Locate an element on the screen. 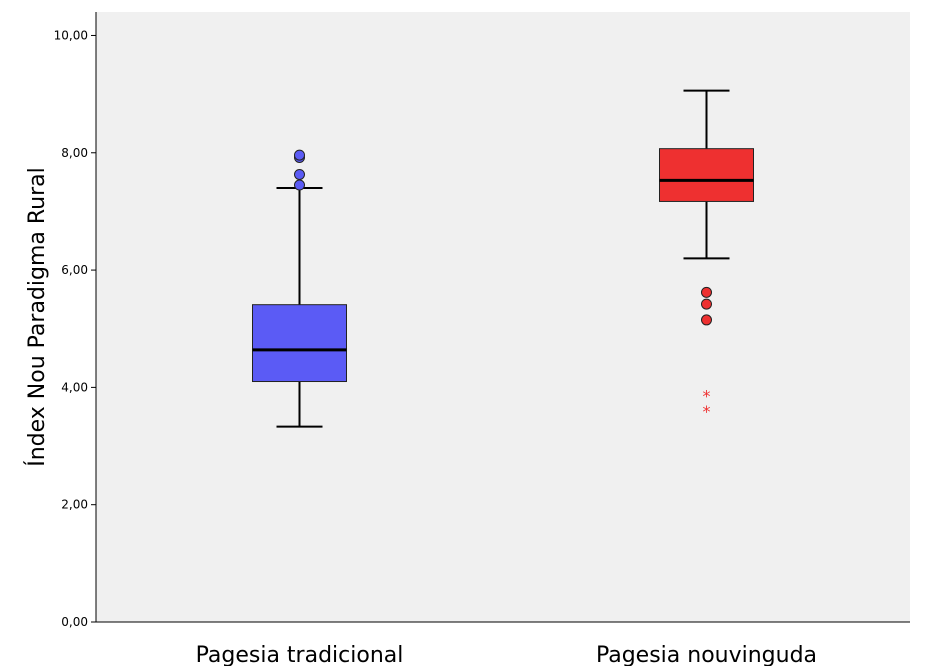 The image size is (925, 666). y-axis-ticks: 0,00 2,00 4,00 6,00 8,00 10,00 is located at coordinates (75, 328).